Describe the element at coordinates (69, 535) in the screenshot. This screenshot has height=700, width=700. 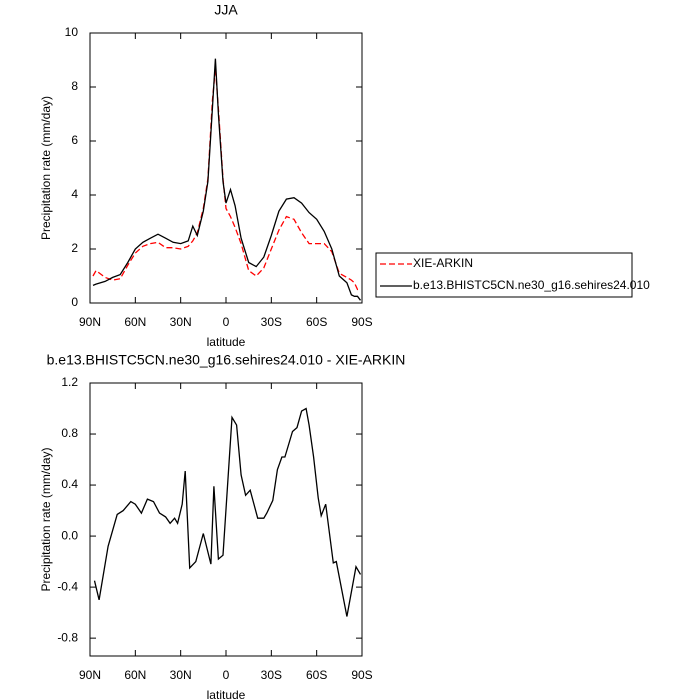
I see `y-tick-label: 0.0` at that location.